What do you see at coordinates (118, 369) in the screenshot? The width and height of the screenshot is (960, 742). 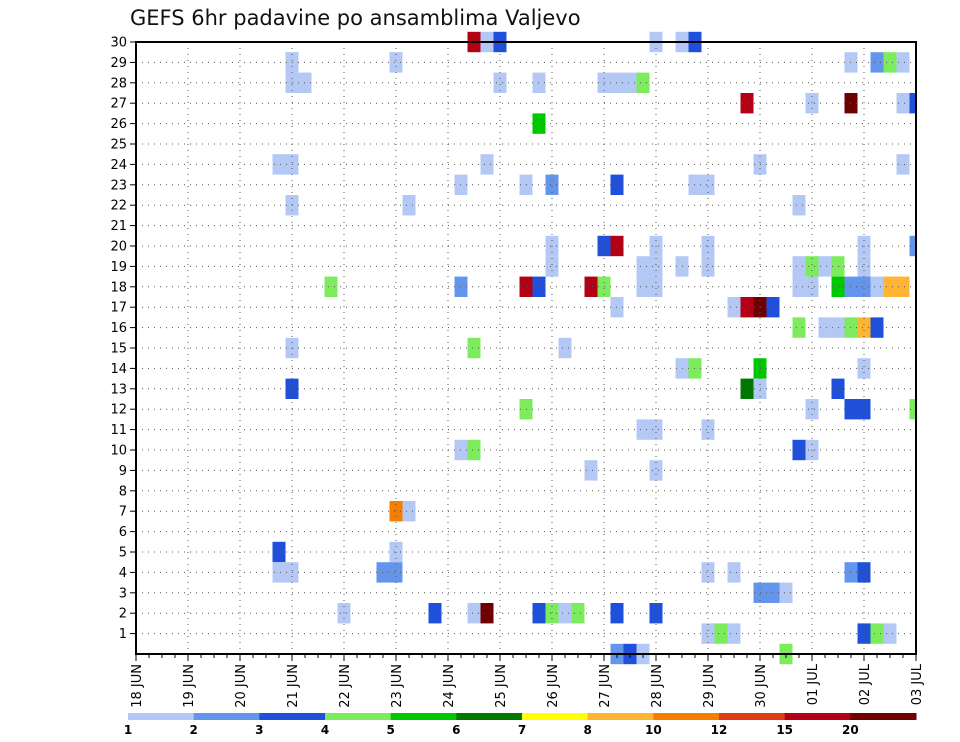 I see `y-tick-label: 14` at bounding box center [118, 369].